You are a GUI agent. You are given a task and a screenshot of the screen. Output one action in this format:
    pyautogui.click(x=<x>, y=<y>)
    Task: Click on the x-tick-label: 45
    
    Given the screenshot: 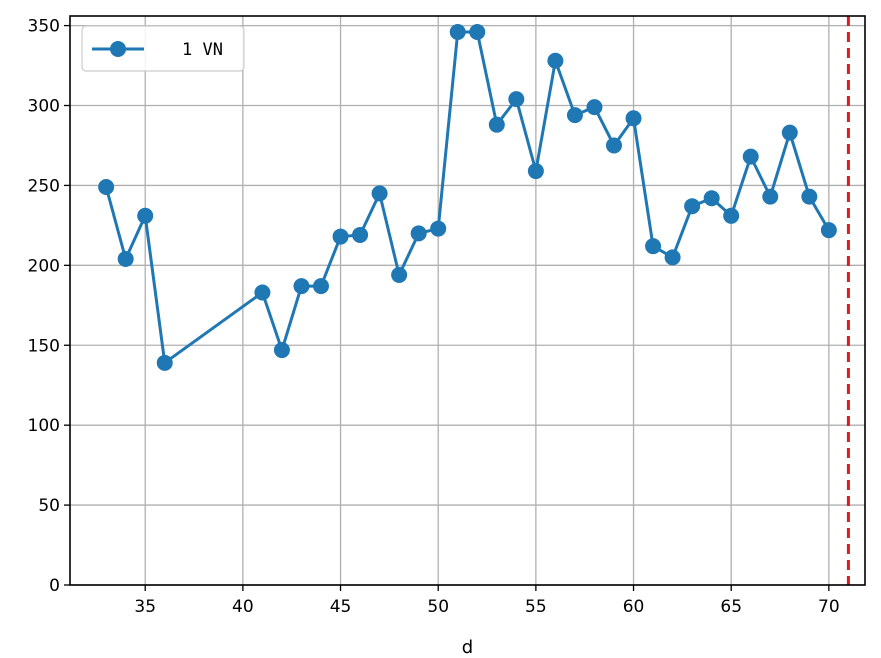 What is the action you would take?
    pyautogui.click(x=341, y=607)
    